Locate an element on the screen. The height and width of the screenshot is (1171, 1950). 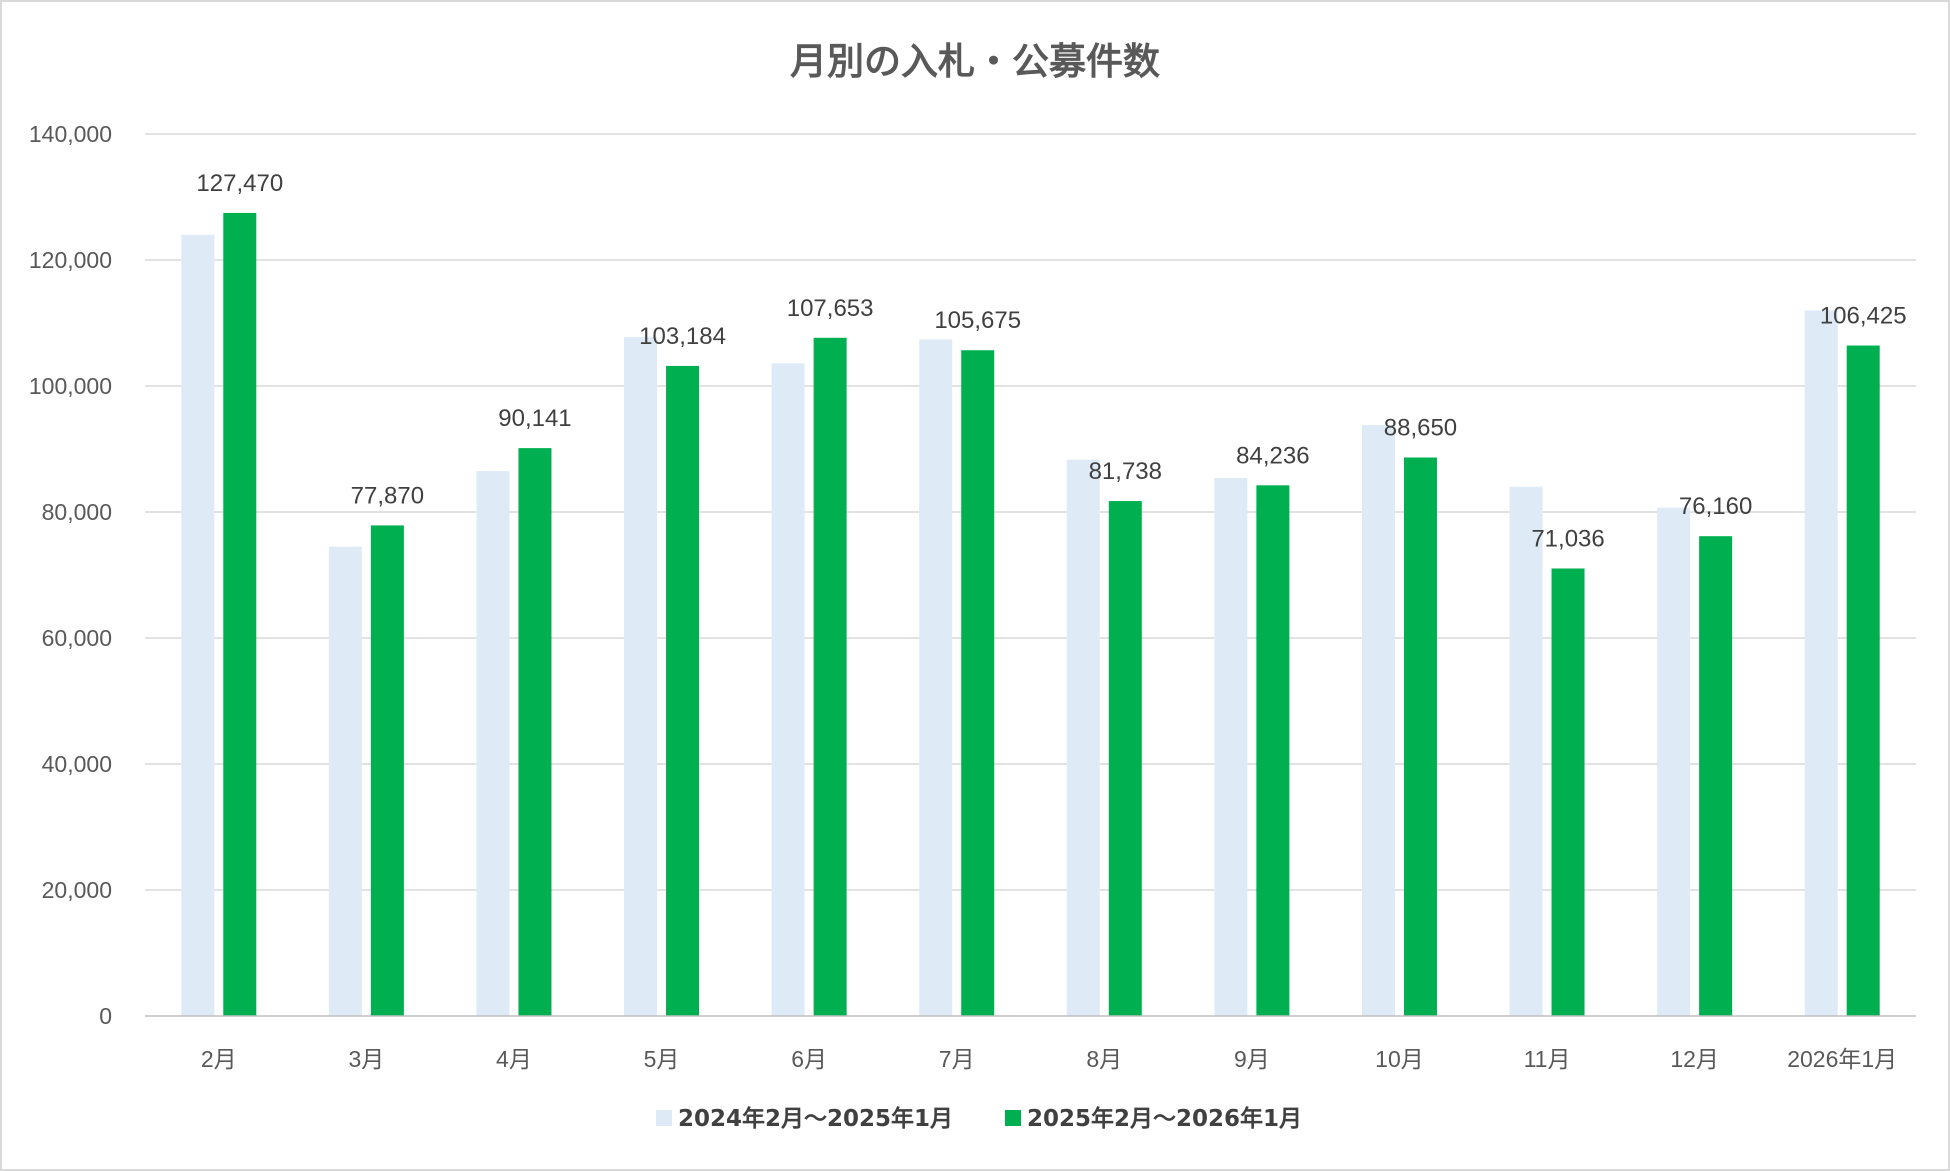
x-tick-label: 11月 is located at coordinates (1547, 1059).